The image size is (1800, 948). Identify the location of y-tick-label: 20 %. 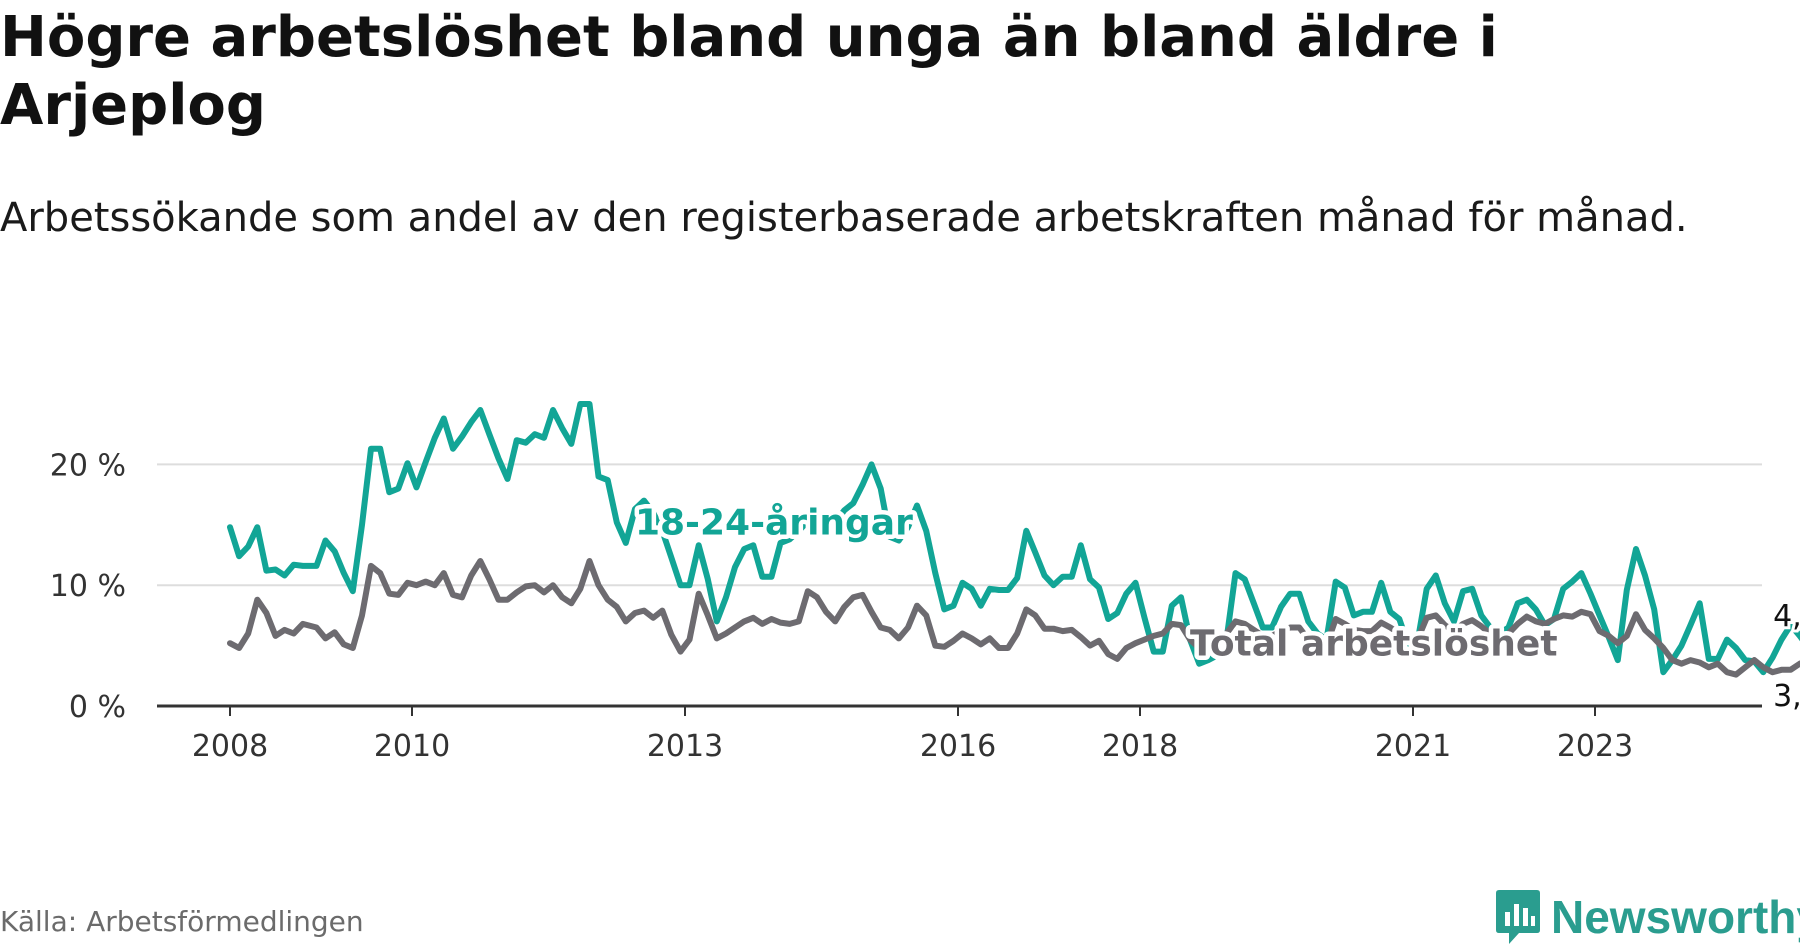
(88, 465).